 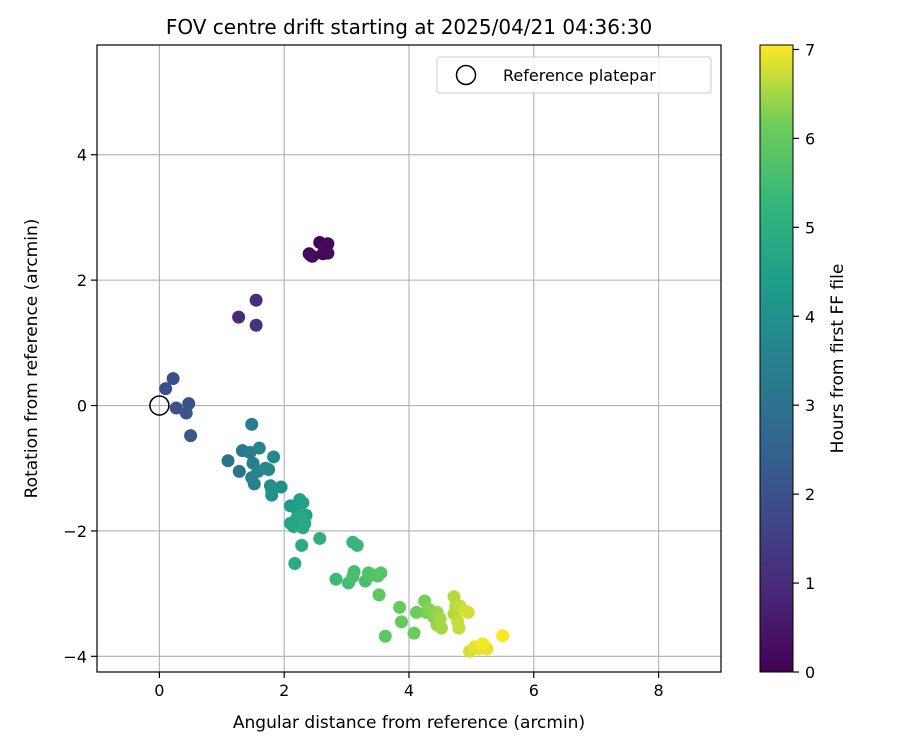 What do you see at coordinates (284, 690) in the screenshot?
I see `x-tick-label: 2` at bounding box center [284, 690].